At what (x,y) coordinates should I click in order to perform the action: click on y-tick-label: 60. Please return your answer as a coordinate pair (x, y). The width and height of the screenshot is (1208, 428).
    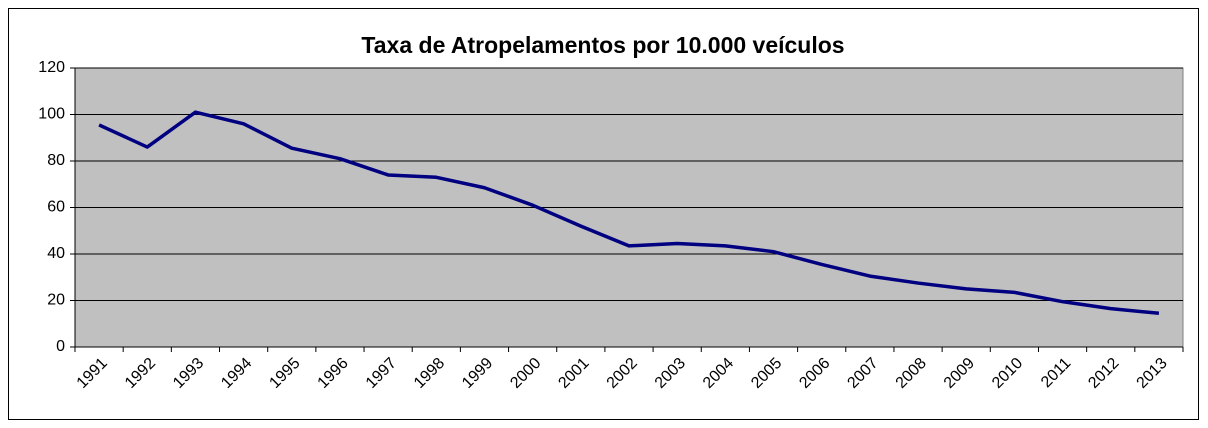
    Looking at the image, I should click on (56, 207).